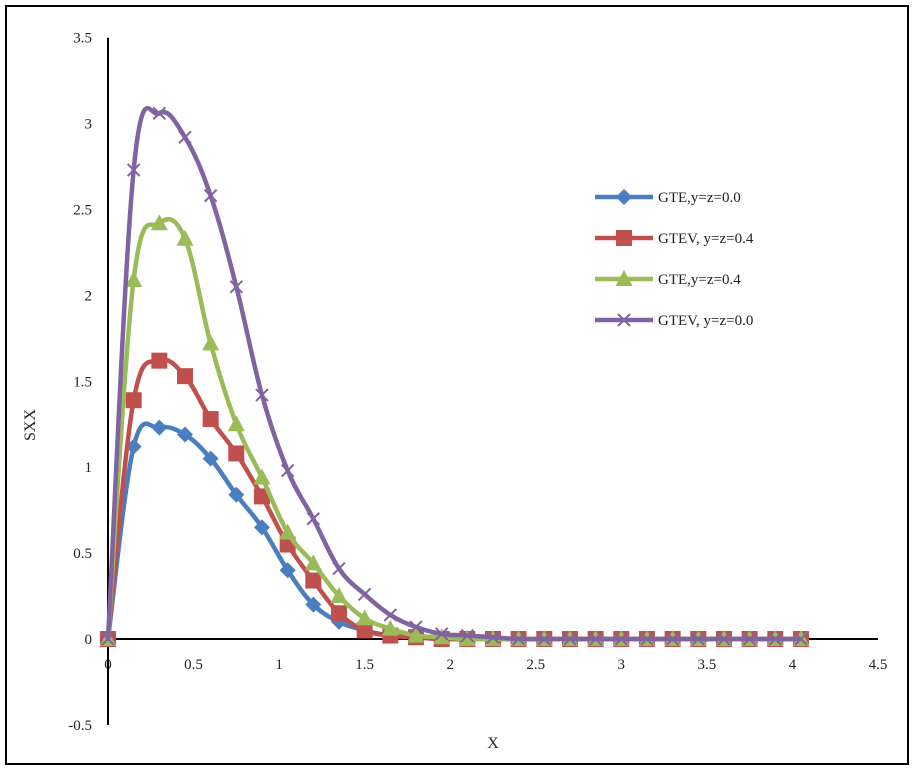 This screenshot has width=918, height=772. What do you see at coordinates (279, 665) in the screenshot?
I see `x-tick-label: 1` at bounding box center [279, 665].